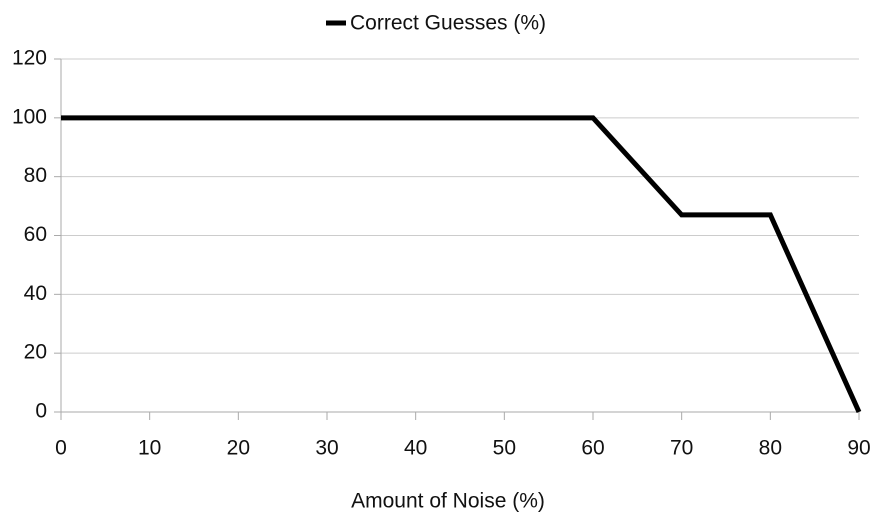 This screenshot has width=877, height=518. I want to click on x-tick-label: 0, so click(61, 448).